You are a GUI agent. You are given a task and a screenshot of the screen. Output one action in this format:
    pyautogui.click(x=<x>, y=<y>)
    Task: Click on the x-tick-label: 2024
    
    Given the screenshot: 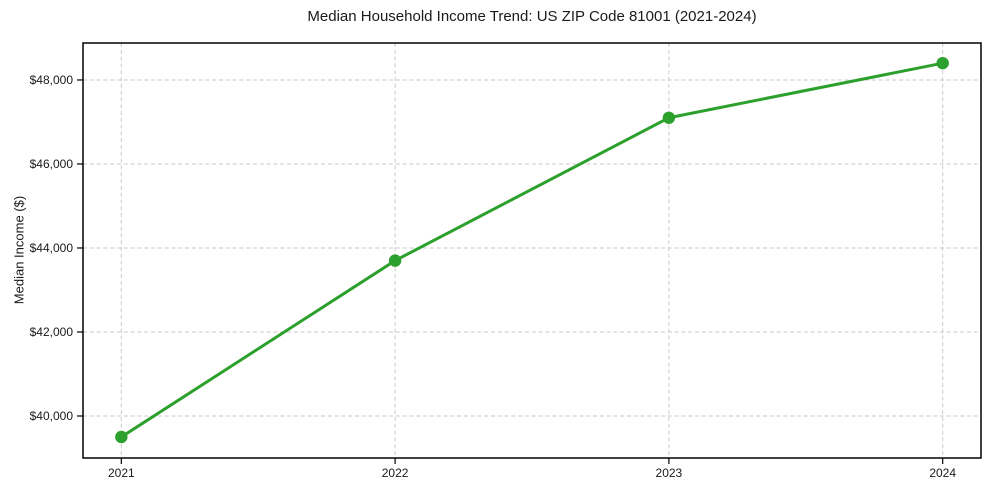 What is the action you would take?
    pyautogui.click(x=942, y=473)
    